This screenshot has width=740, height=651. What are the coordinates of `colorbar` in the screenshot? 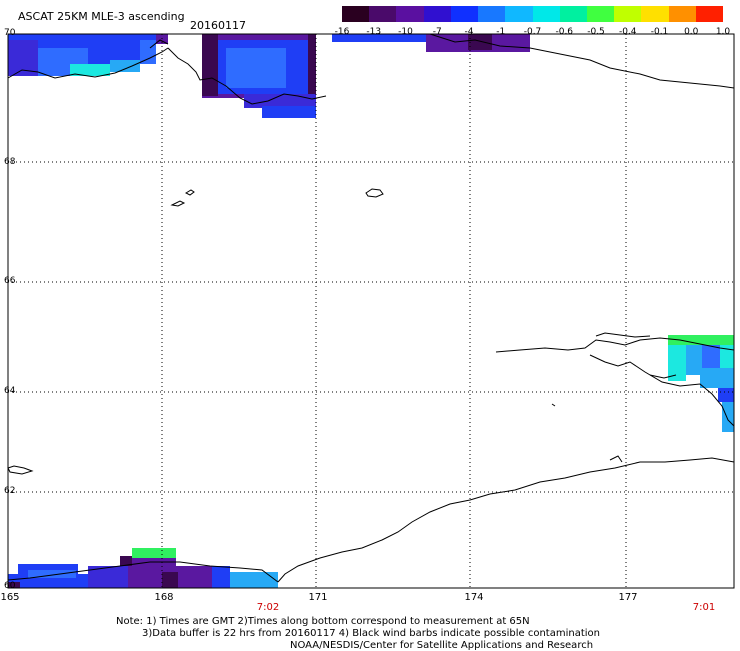 It's located at (533, 14).